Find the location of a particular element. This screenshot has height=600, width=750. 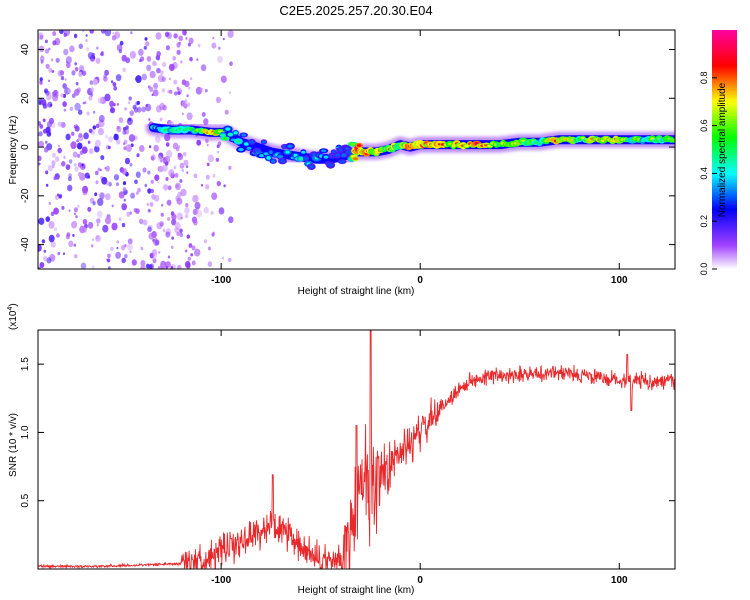

y-tick-label: 0.5 is located at coordinates (25, 500).